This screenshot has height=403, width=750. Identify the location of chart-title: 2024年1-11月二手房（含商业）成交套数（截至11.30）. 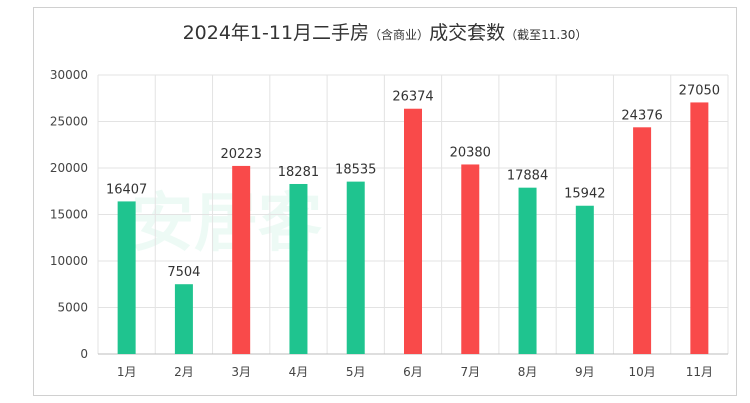
(385, 31).